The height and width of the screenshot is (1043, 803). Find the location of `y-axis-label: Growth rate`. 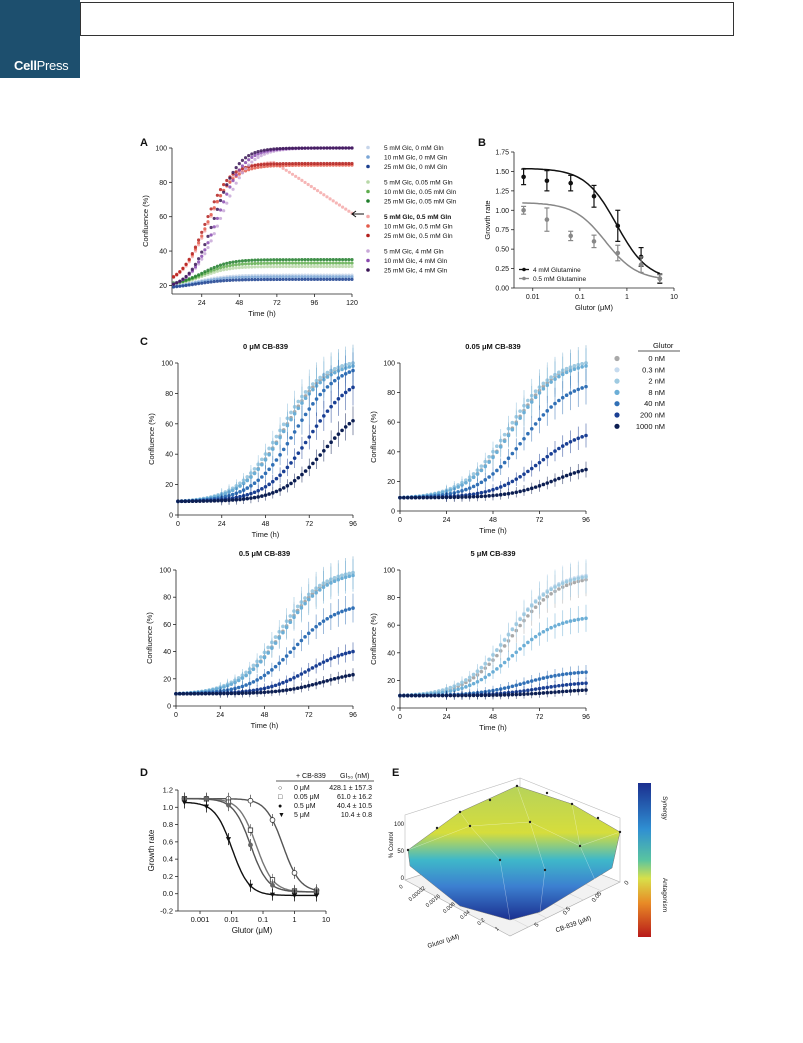

y-axis-label: Growth rate is located at coordinates (487, 219).